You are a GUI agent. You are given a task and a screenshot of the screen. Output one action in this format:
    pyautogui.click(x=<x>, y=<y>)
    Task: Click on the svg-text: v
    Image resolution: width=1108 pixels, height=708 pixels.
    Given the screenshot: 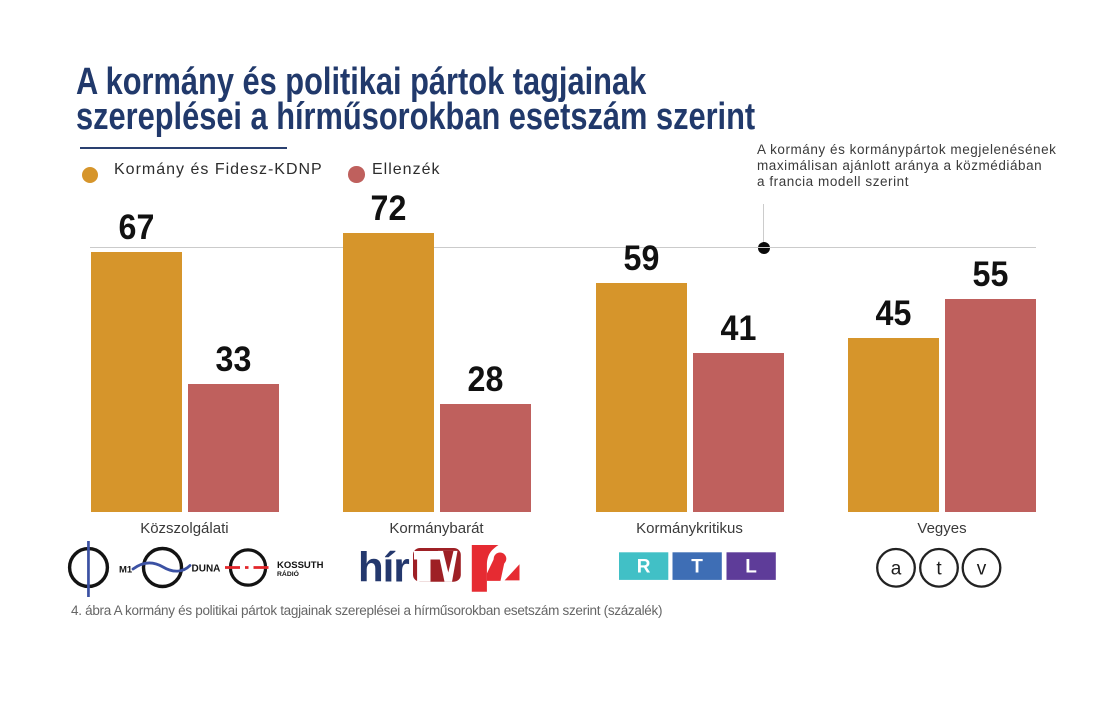 What is the action you would take?
    pyautogui.click(x=982, y=569)
    